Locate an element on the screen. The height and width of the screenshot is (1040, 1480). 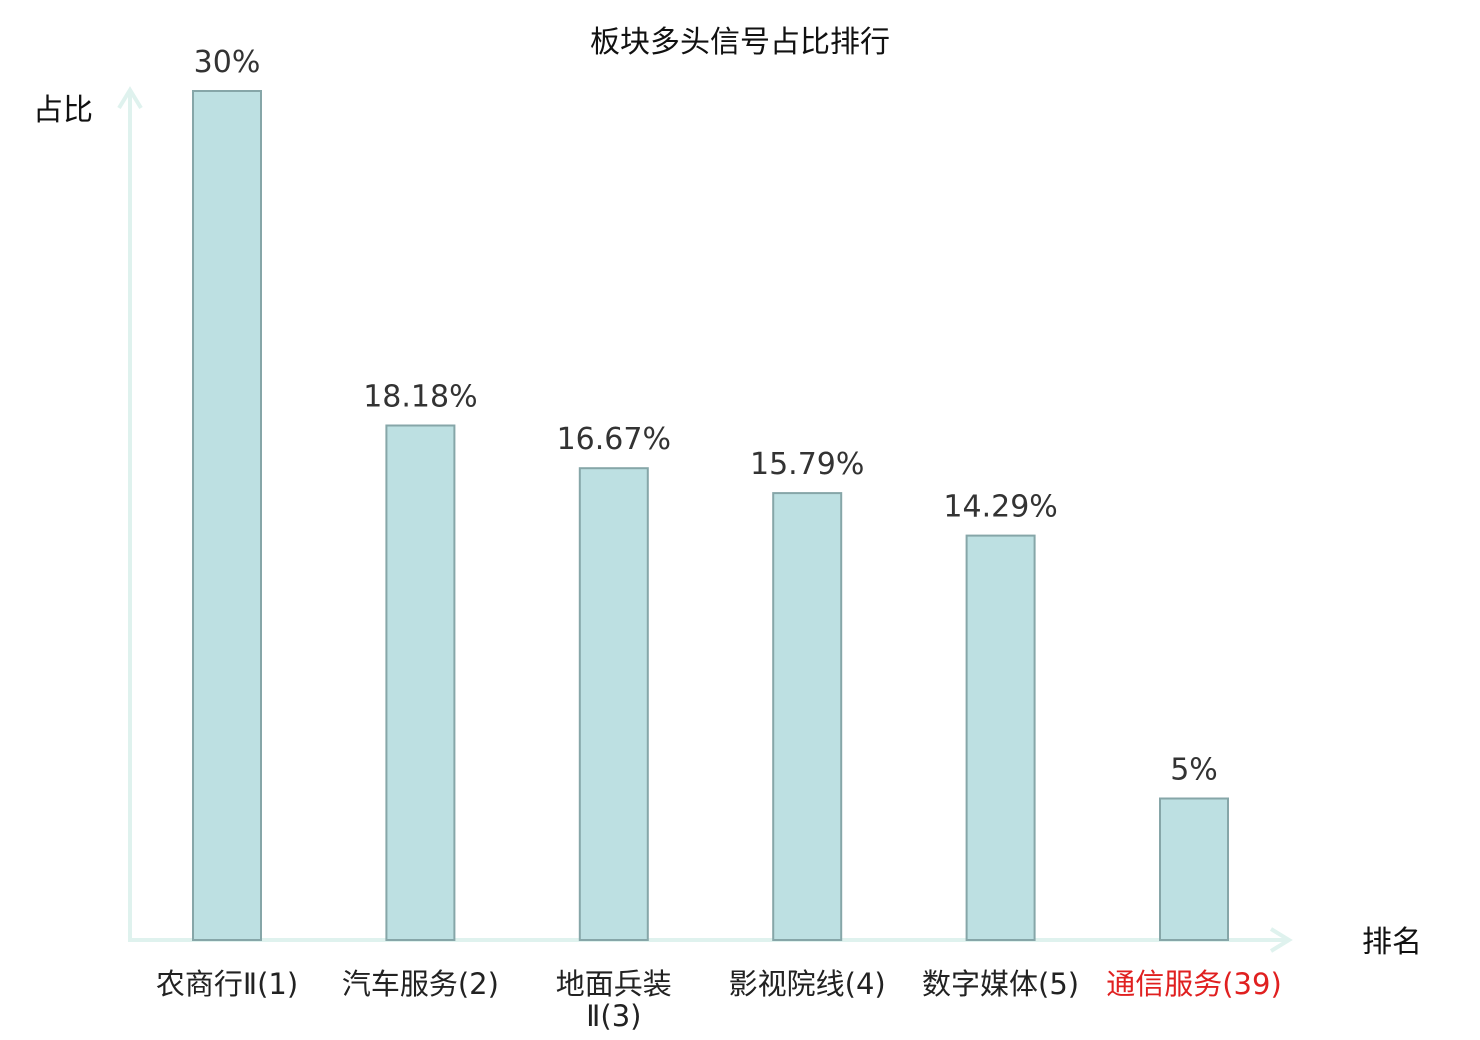
value-label-2: 16.67% is located at coordinates (614, 439).